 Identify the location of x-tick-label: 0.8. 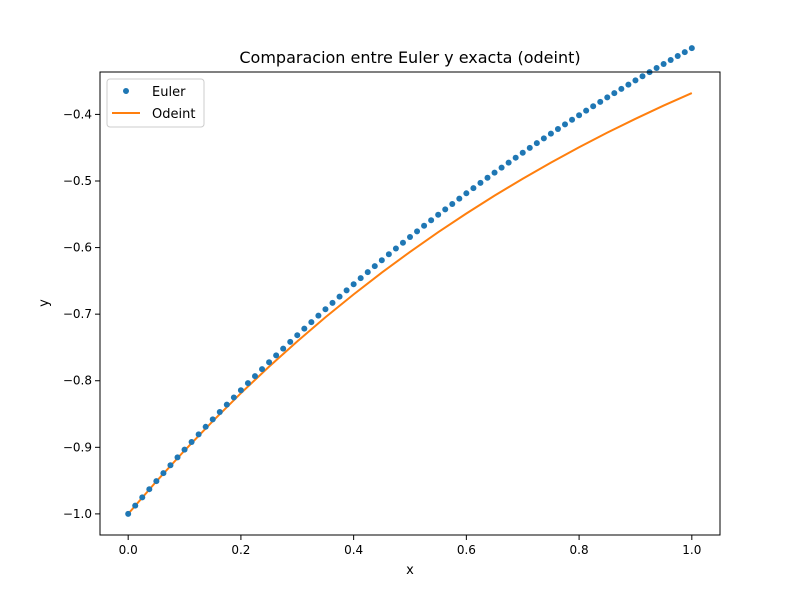
(579, 550).